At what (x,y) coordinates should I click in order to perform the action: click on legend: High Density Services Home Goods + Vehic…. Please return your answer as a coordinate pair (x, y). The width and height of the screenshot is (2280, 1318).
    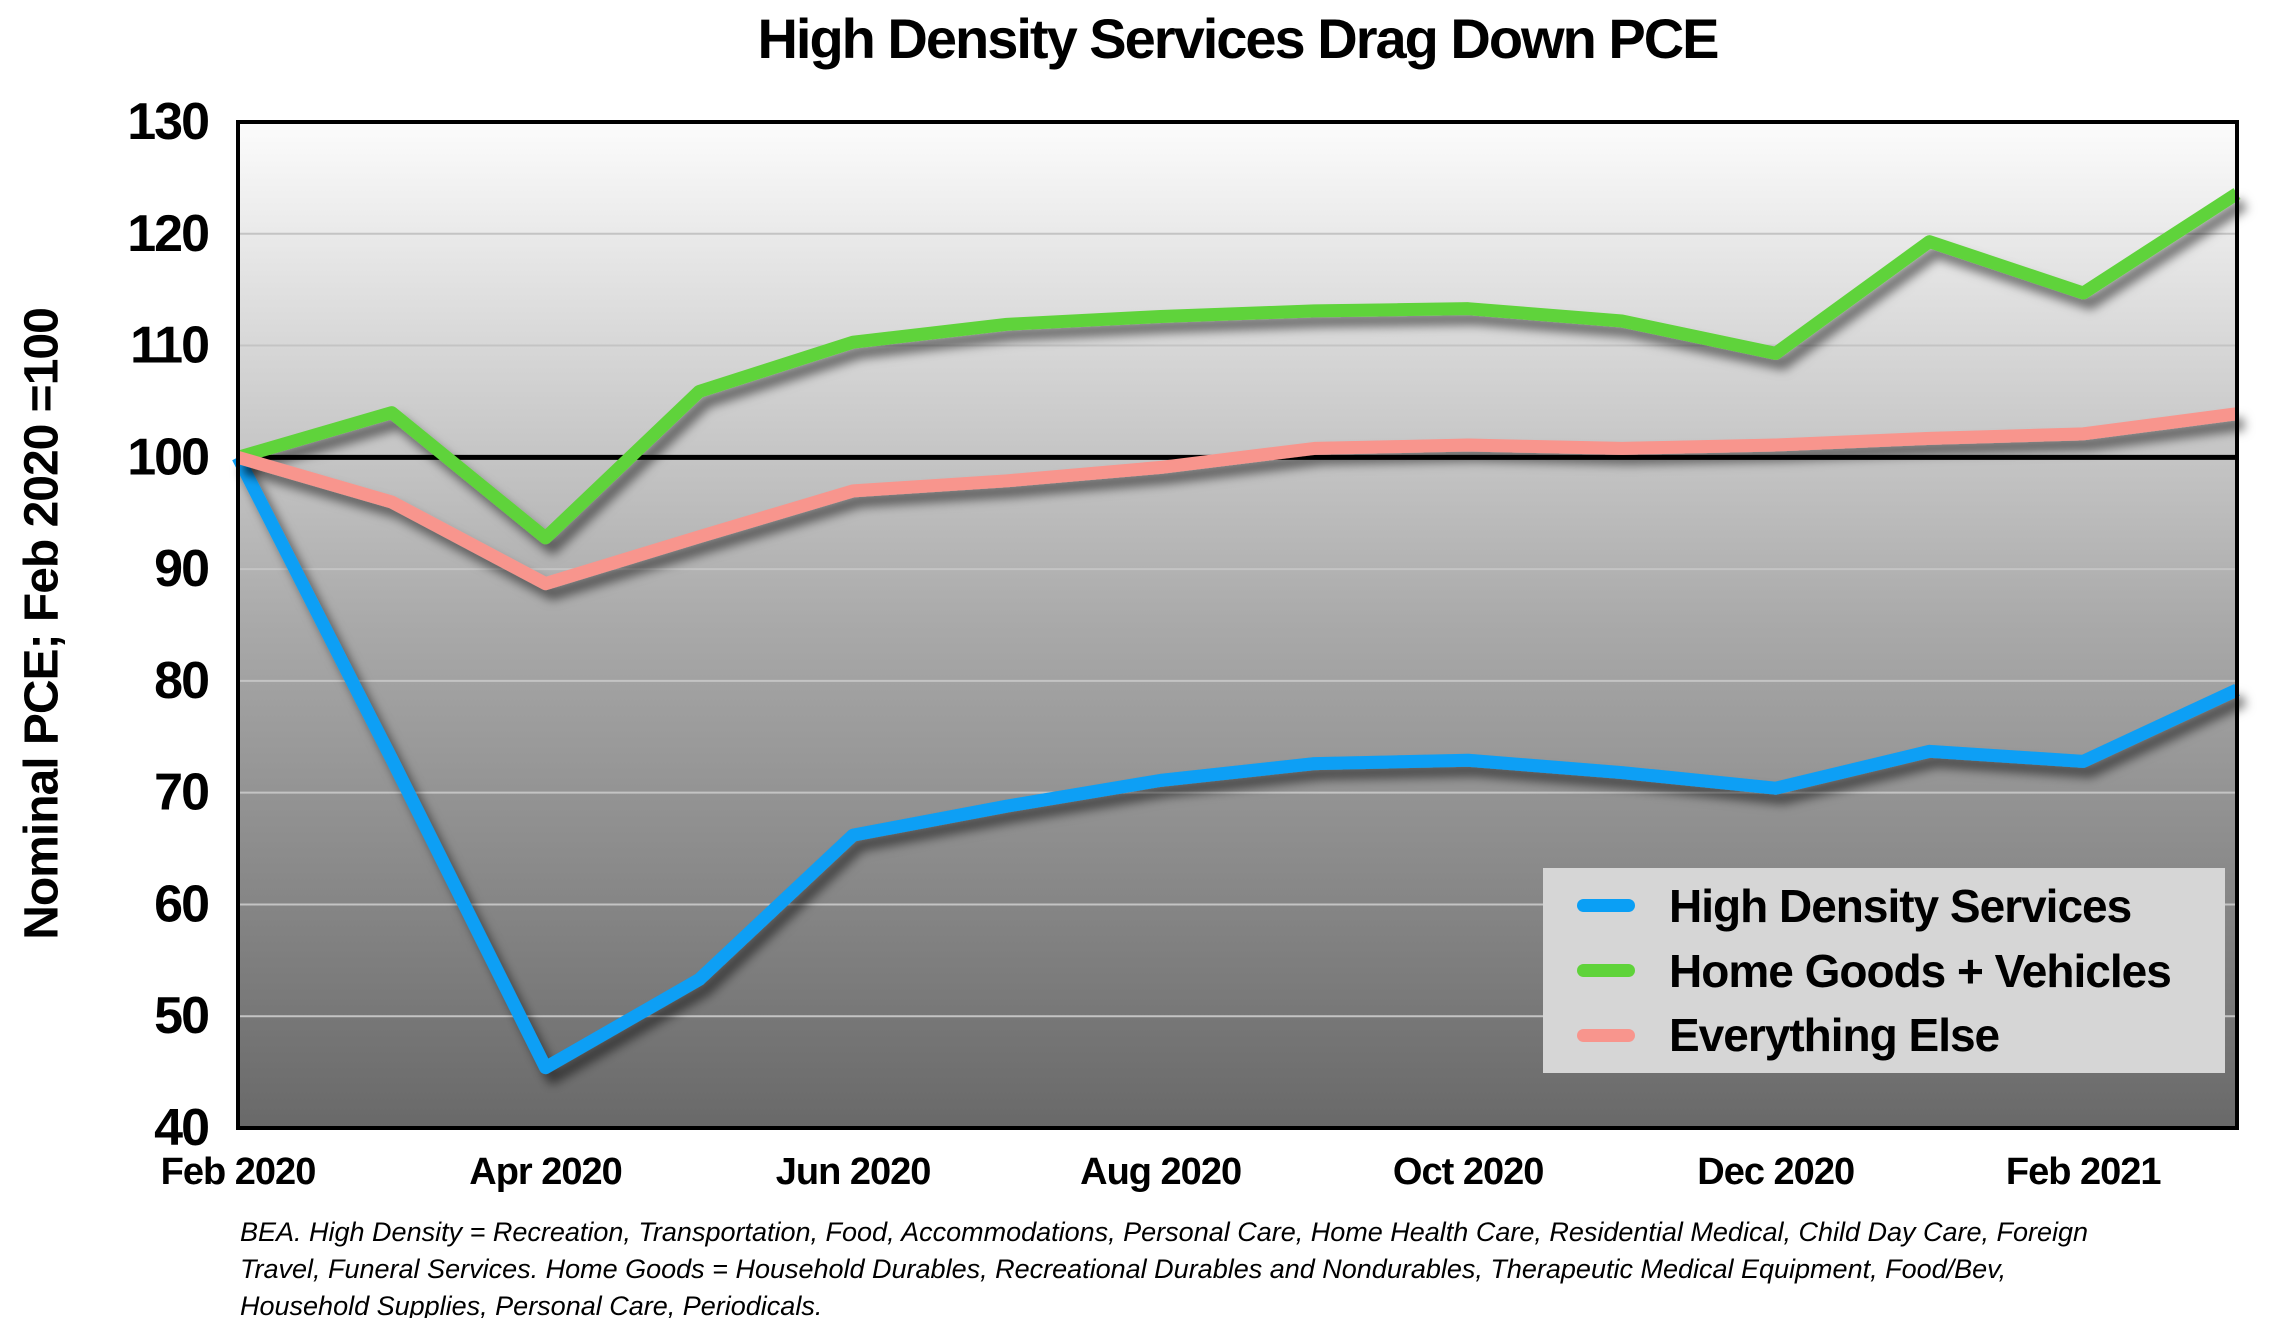
    Looking at the image, I should click on (1884, 970).